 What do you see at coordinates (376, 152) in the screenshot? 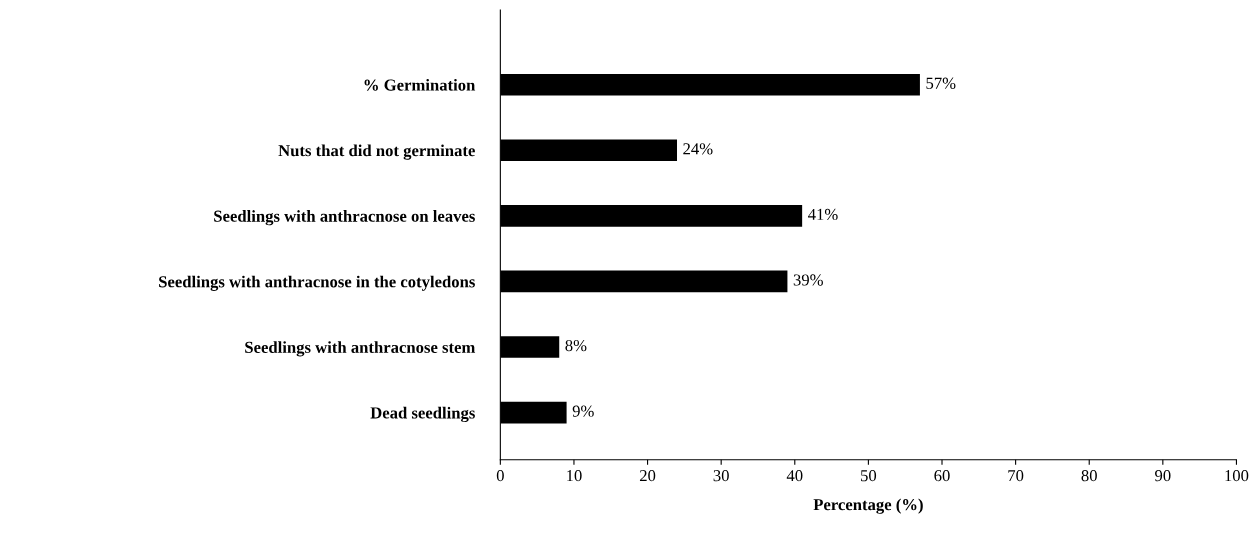
I see `y-tick-label: Nuts that did not germinate` at bounding box center [376, 152].